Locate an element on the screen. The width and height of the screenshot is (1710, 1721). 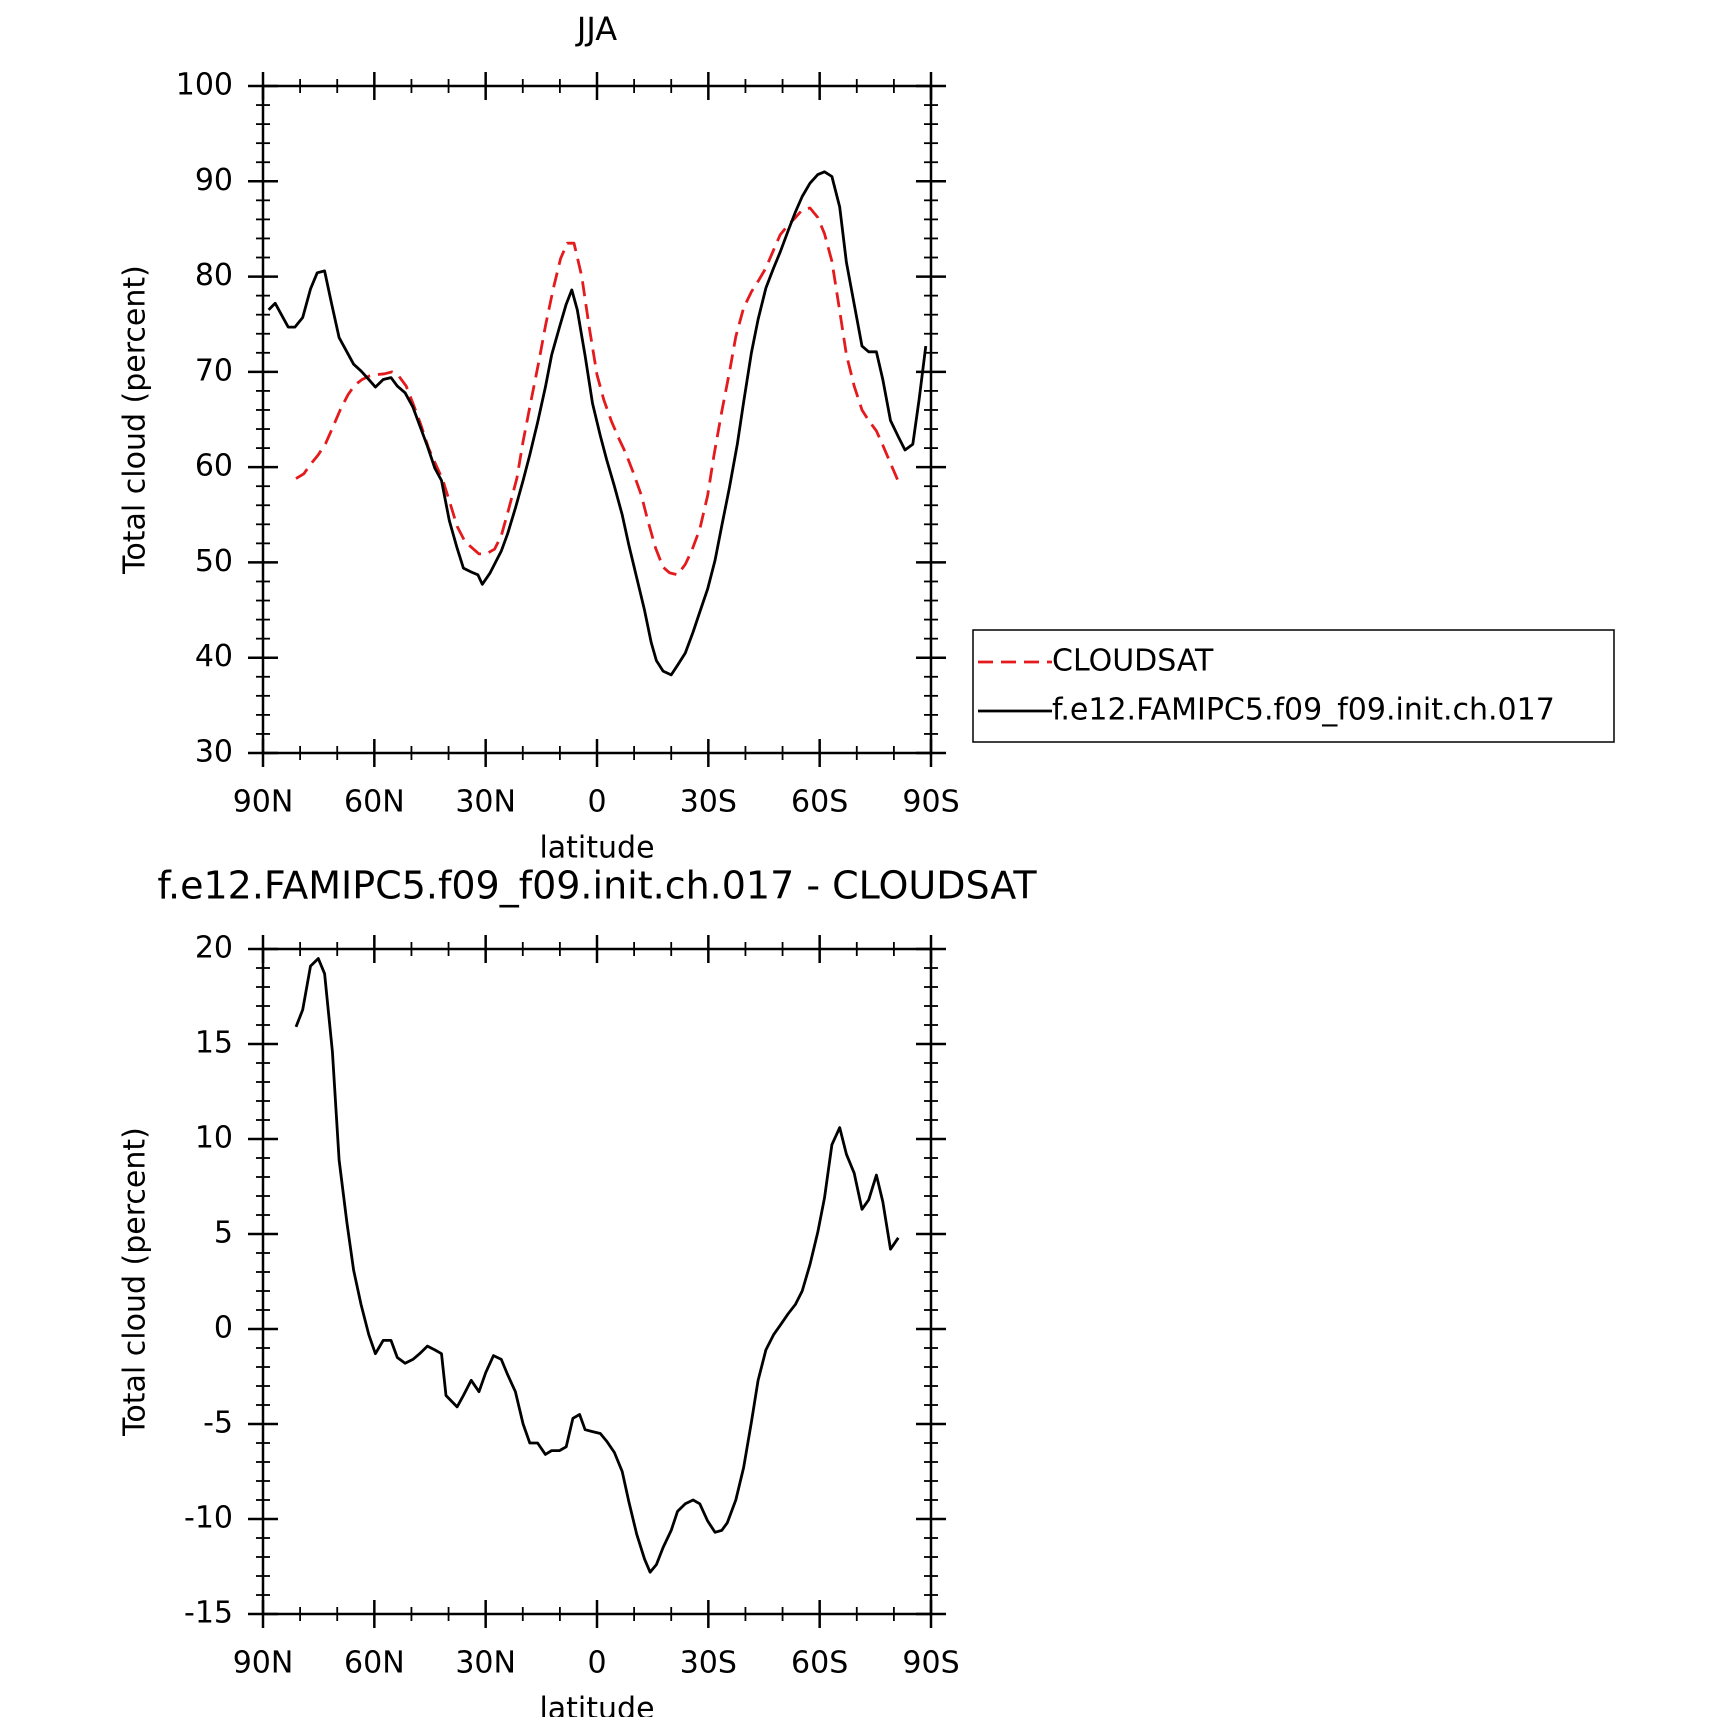
y-tick-label: 0 is located at coordinates (223, 1328).